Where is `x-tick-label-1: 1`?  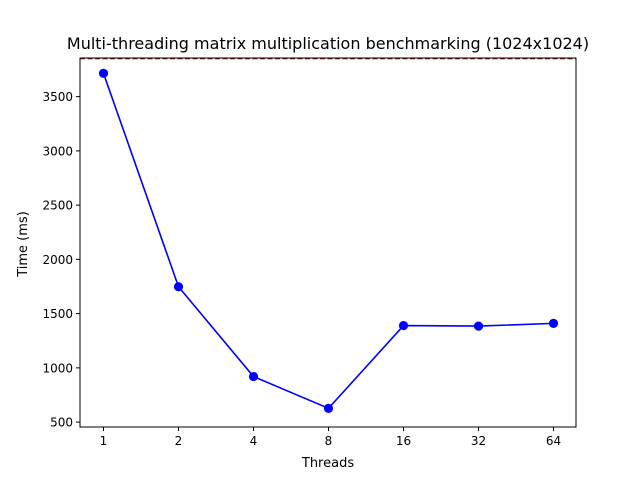 x-tick-label-1: 1 is located at coordinates (104, 441).